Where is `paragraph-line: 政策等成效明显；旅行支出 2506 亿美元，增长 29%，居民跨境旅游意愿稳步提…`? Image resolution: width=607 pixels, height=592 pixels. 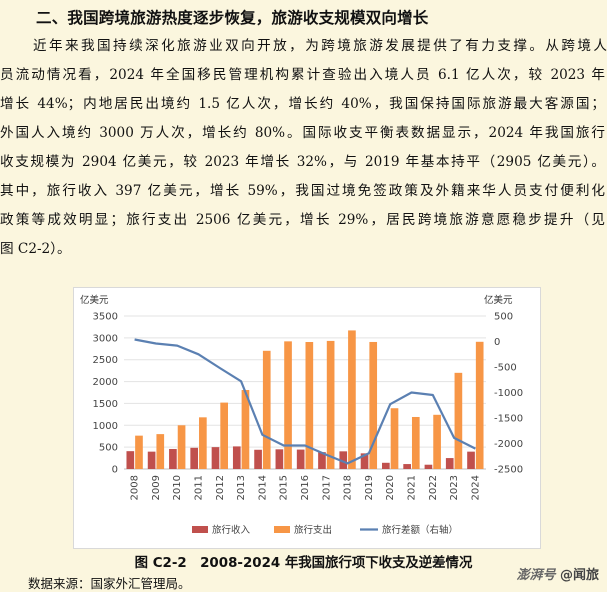
paragraph-line: 政策等成效明显；旅行支出 2506 亿美元，增长 29%，居民跨境旅游意愿稳步提… is located at coordinates (302, 220).